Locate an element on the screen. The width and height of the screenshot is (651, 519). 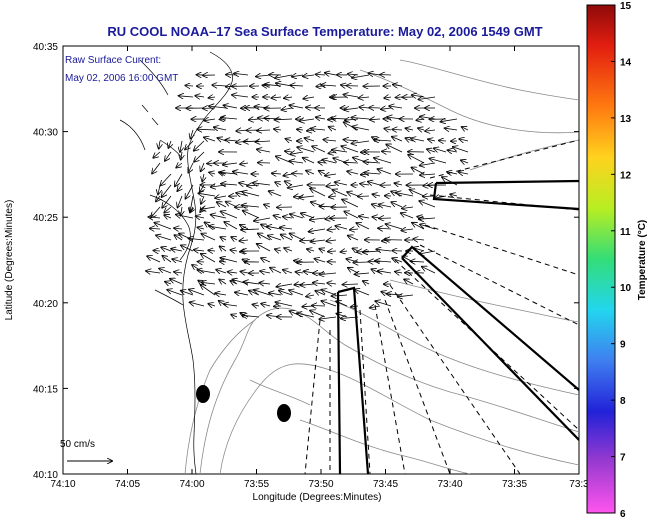
colorbar-tick-label: 12 is located at coordinates (626, 175).